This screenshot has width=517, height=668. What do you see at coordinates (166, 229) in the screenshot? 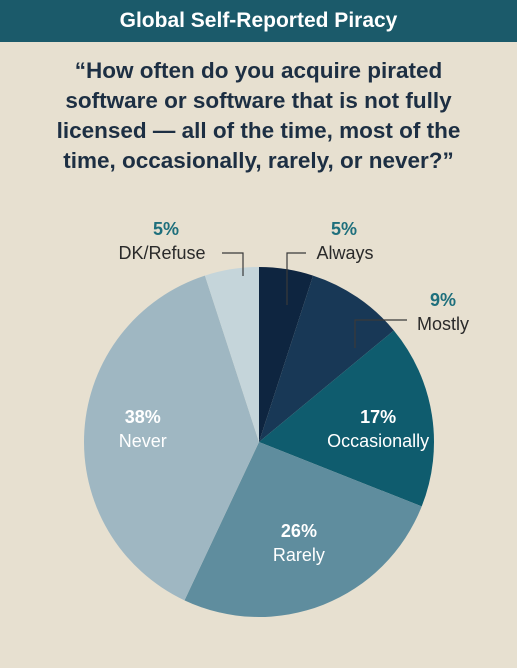
I see `slice-value-dk-refuse: 5%` at bounding box center [166, 229].